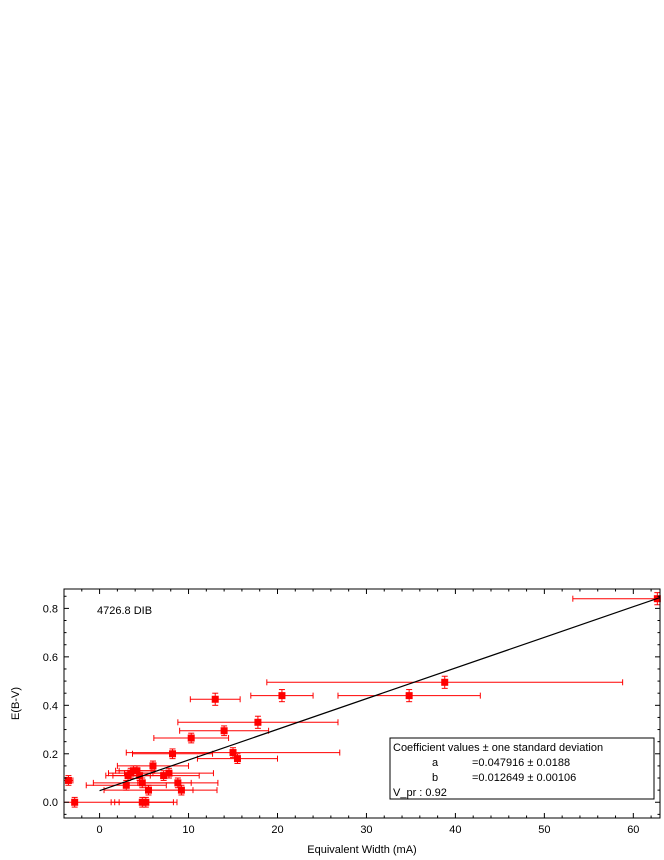 Image resolution: width=664 pixels, height=860 pixels. What do you see at coordinates (50, 803) in the screenshot?
I see `y-tick-label-0: 0.0` at bounding box center [50, 803].